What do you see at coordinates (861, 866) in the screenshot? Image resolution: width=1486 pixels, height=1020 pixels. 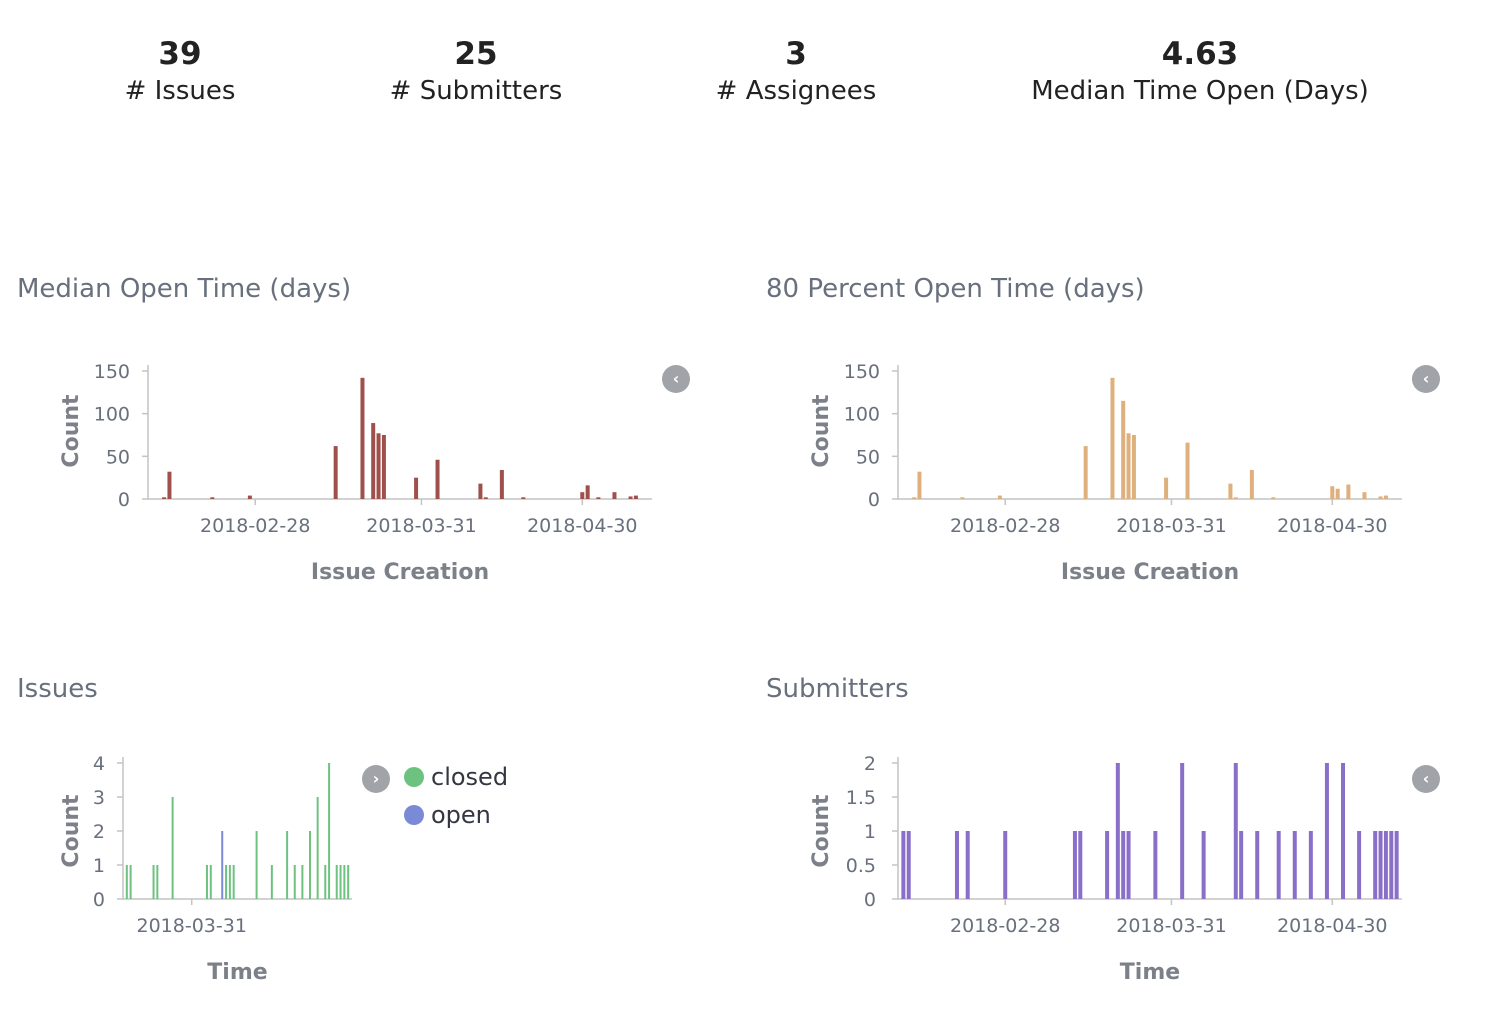 I see `y-tick-label: 0.5` at bounding box center [861, 866].